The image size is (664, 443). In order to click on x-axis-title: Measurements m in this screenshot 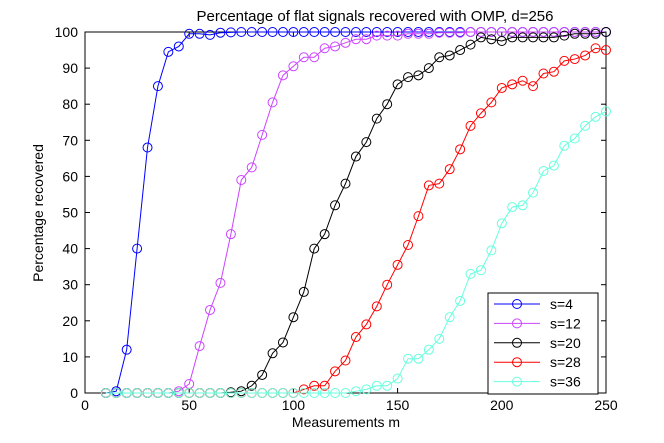, I will do `click(346, 422)`.